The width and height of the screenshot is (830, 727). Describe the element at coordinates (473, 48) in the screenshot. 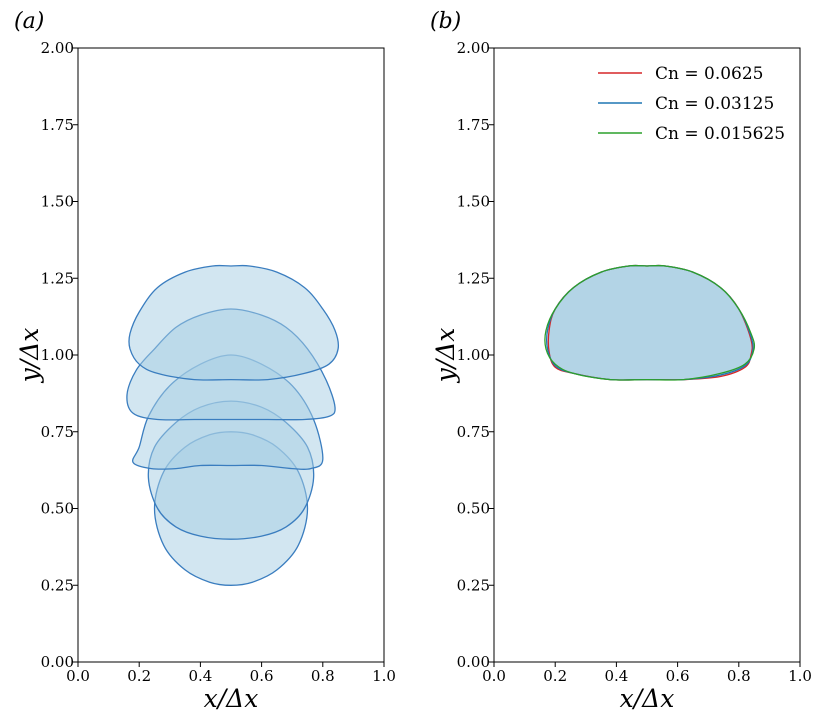

I see `panel-b-y-tick-label-8: 2.00` at that location.